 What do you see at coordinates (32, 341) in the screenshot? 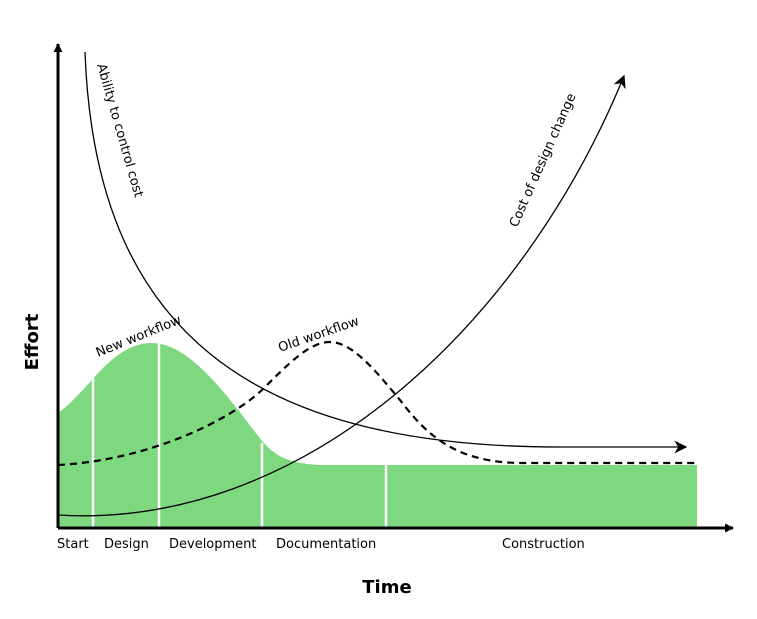
I see `y-axis-title: Effort` at bounding box center [32, 341].